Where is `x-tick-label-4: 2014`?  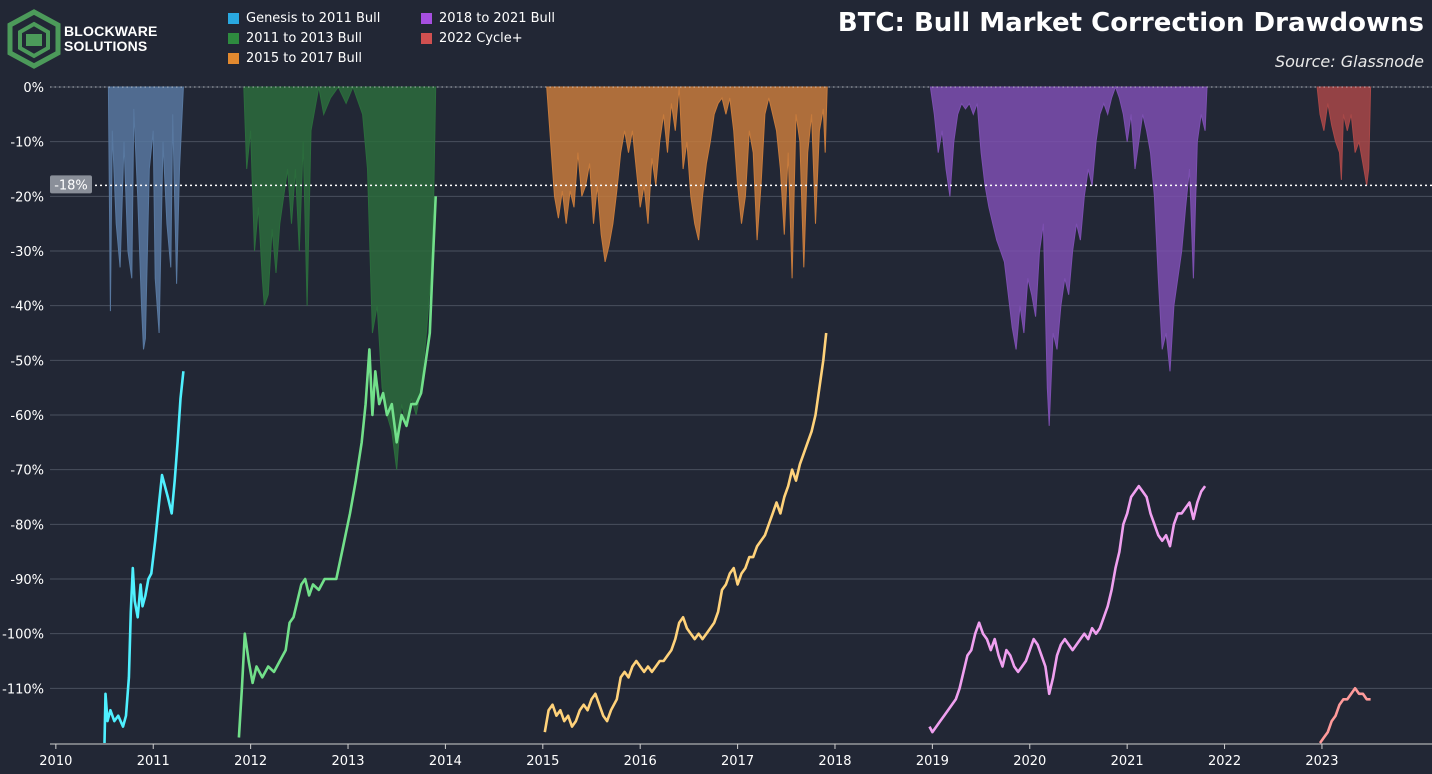
x-tick-label-4: 2014 is located at coordinates (445, 761).